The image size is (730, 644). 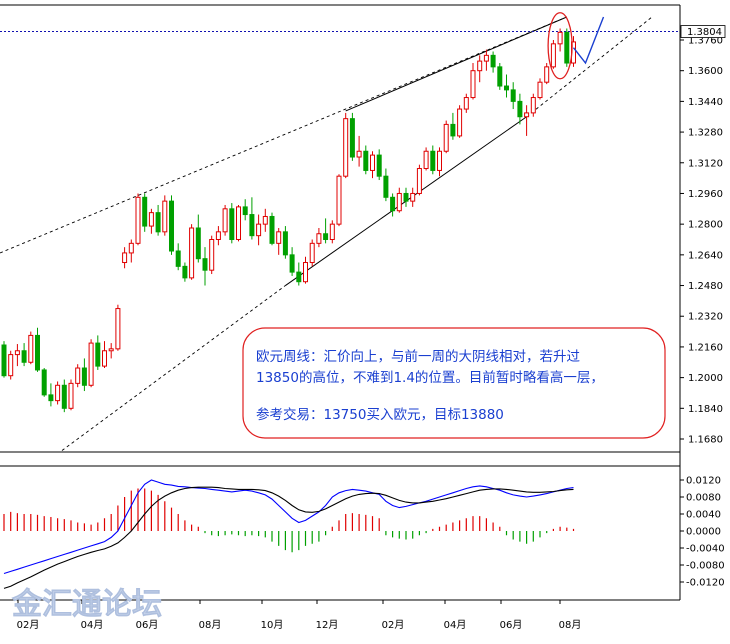 I want to click on price-tick-label: 1.1680, so click(x=705, y=440).